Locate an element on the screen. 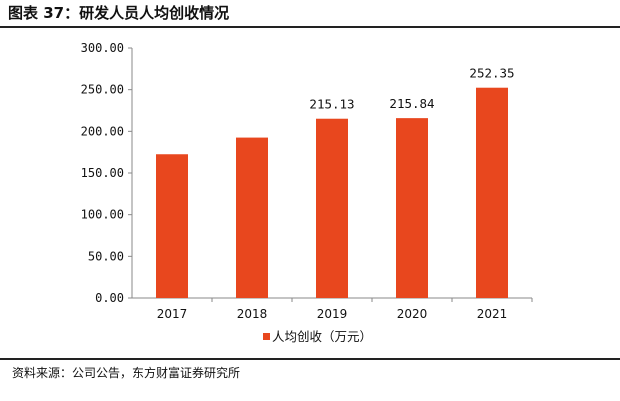 This screenshot has width=620, height=401. x-tick-label: 2021 is located at coordinates (492, 314).